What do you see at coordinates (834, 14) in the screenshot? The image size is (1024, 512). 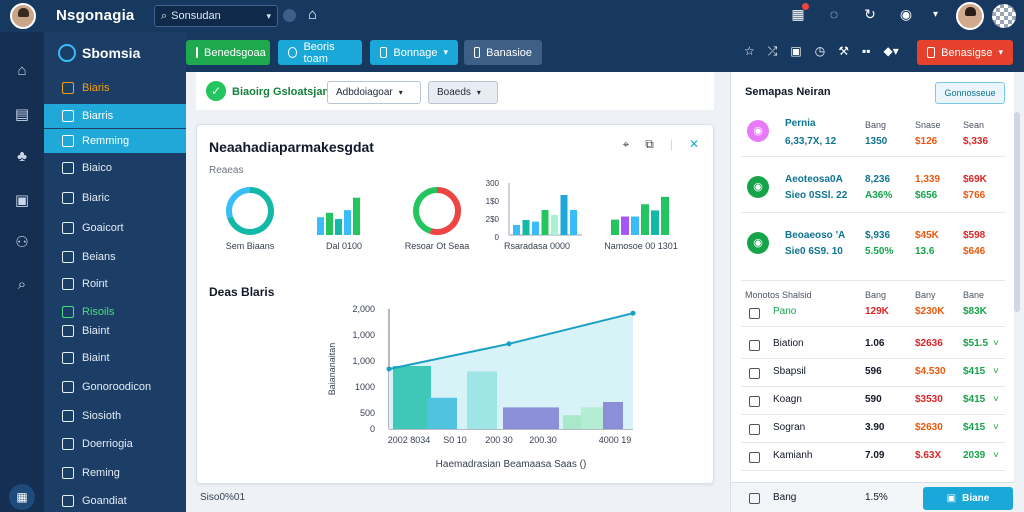 I see `chat-icon: ◌` at bounding box center [834, 14].